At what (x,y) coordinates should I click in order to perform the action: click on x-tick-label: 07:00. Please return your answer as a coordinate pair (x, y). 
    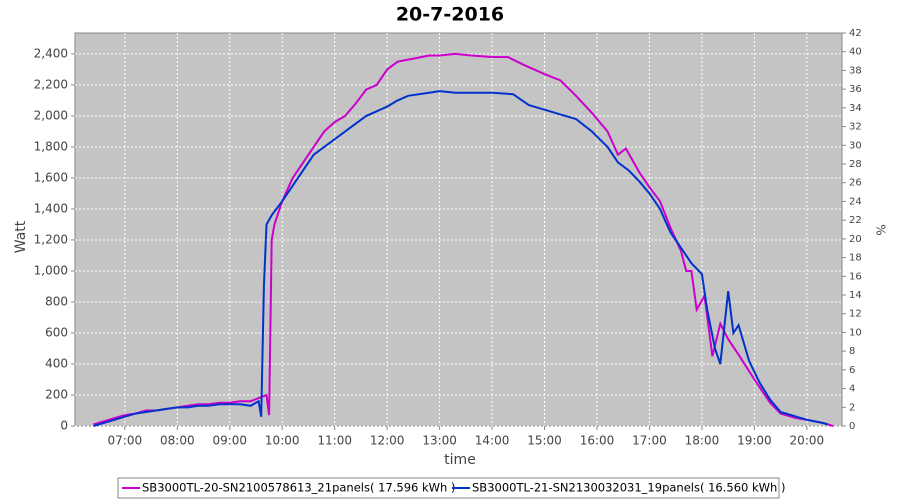
    Looking at the image, I should click on (125, 441).